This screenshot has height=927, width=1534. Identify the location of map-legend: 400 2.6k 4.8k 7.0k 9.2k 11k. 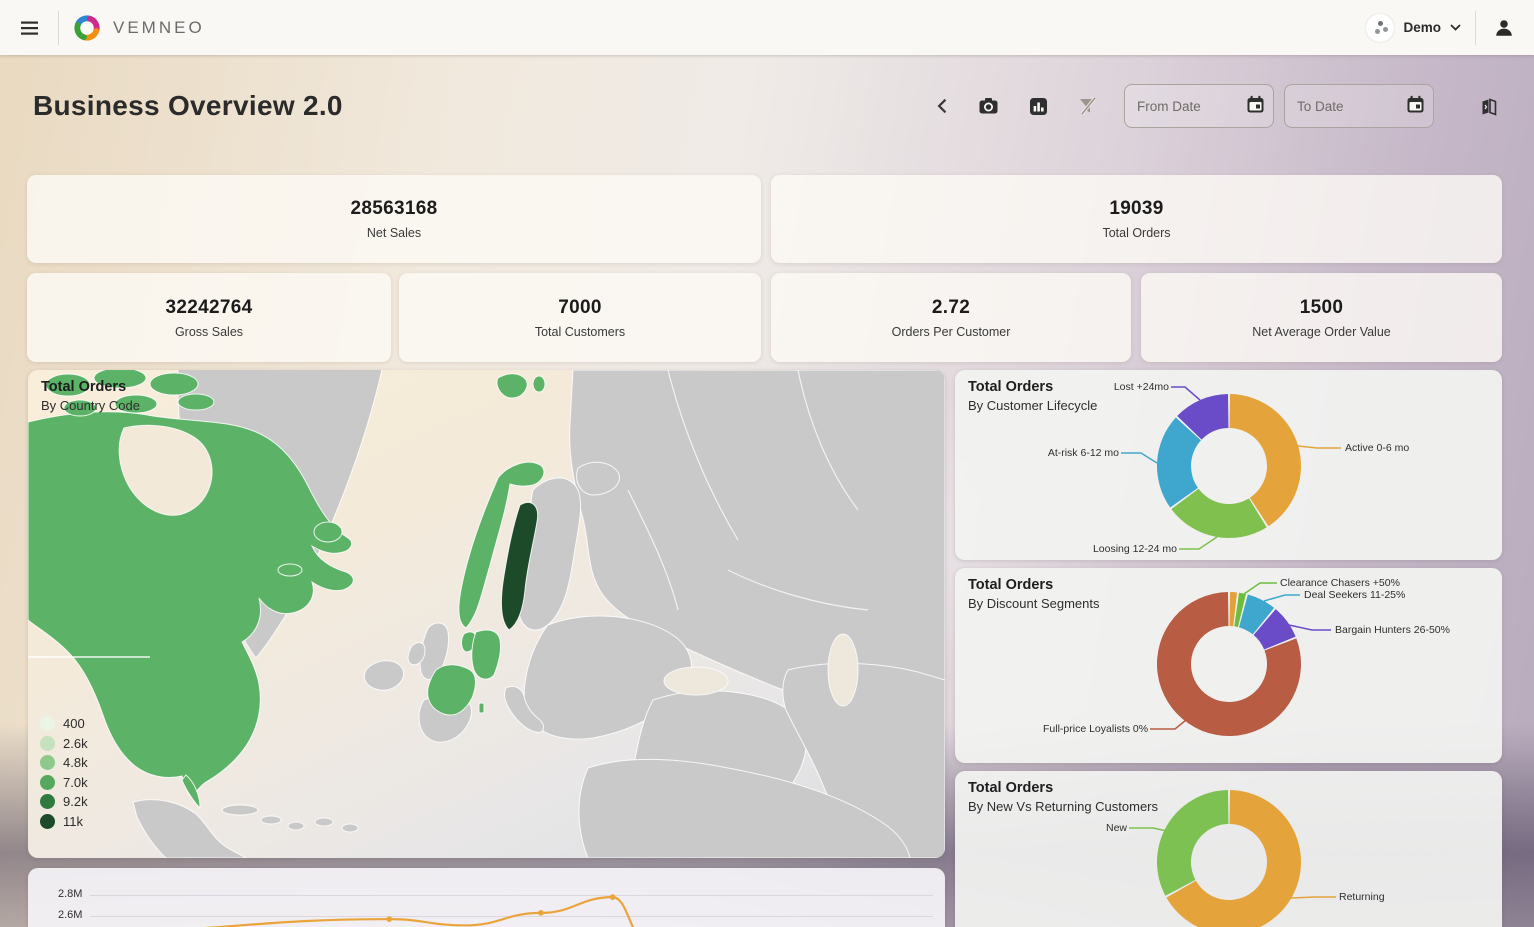
(64, 772).